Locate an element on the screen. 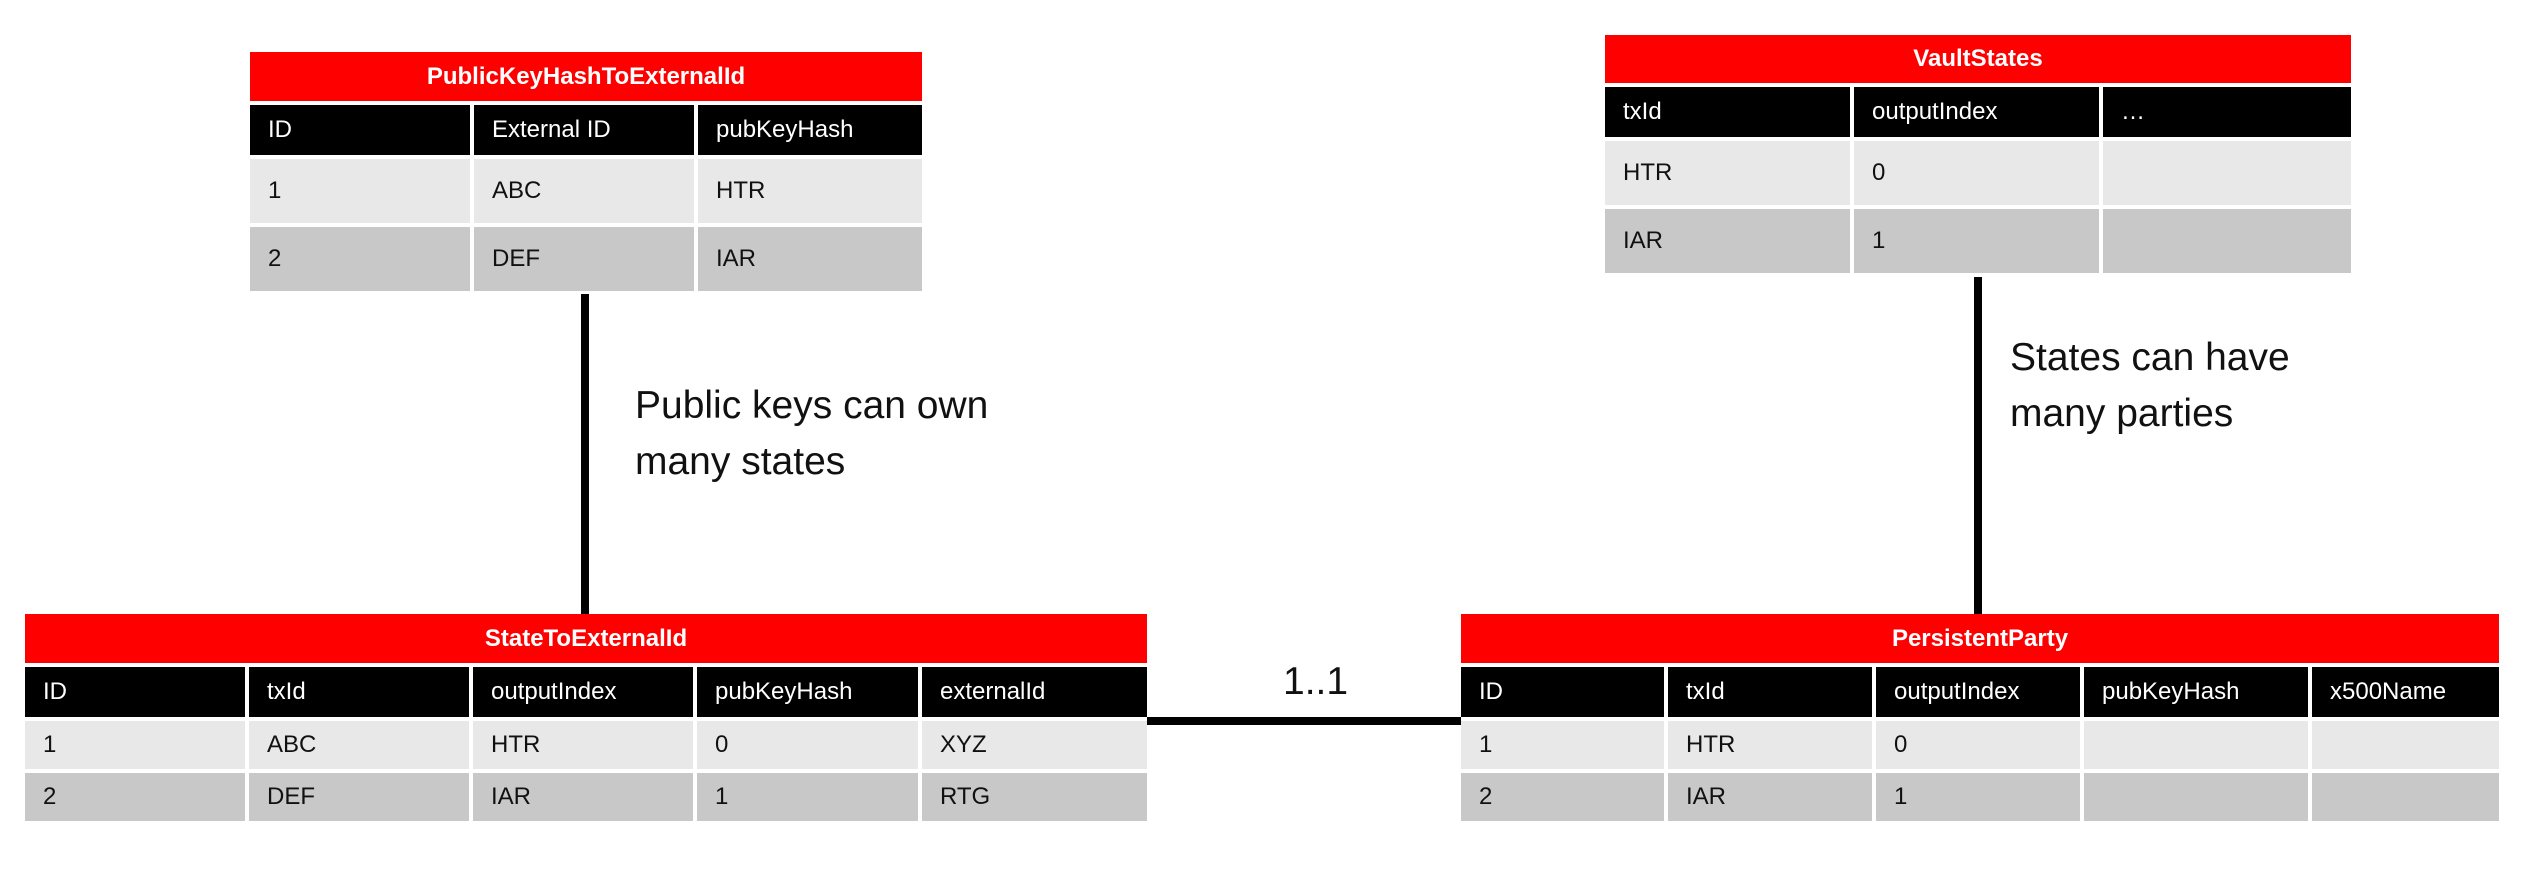  table-title: VaultStates is located at coordinates (1978, 61).